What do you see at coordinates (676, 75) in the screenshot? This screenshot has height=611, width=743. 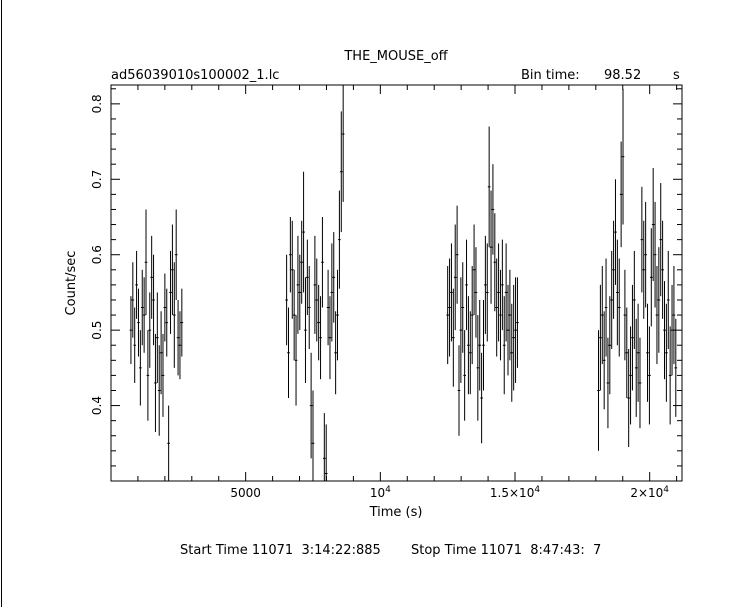 I see `bin-time-unit: s` at bounding box center [676, 75].